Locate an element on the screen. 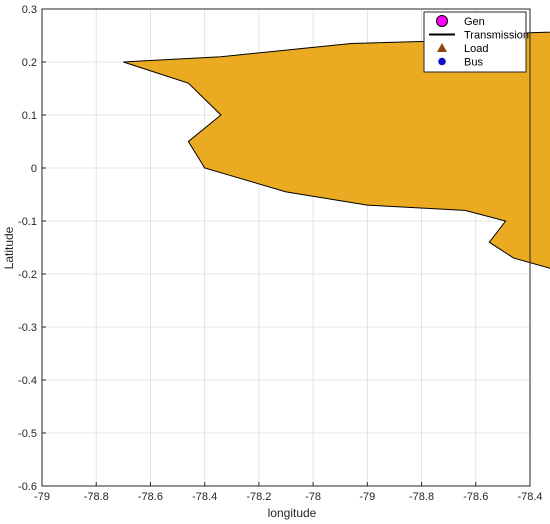  y-tick-label: 0 is located at coordinates (34, 169).